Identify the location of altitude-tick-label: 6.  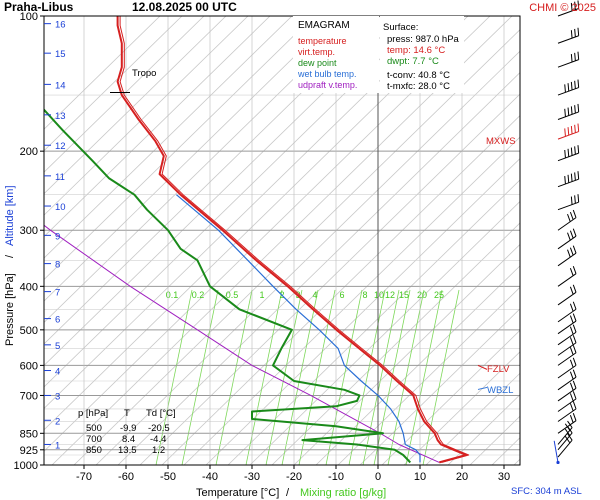
(57, 320).